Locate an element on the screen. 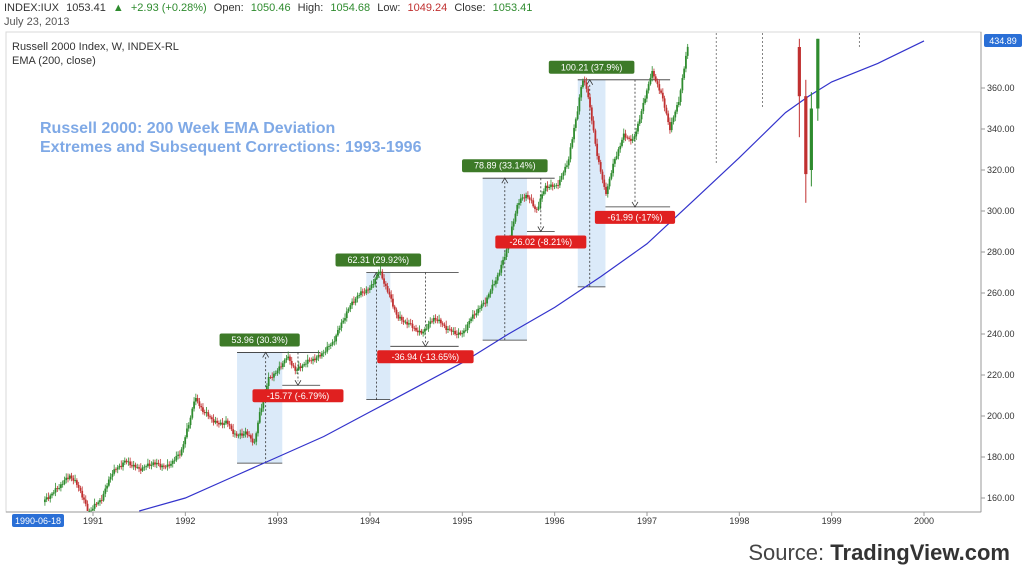 Image resolution: width=1024 pixels, height=572 pixels. open-label: Open: is located at coordinates (228, 8).